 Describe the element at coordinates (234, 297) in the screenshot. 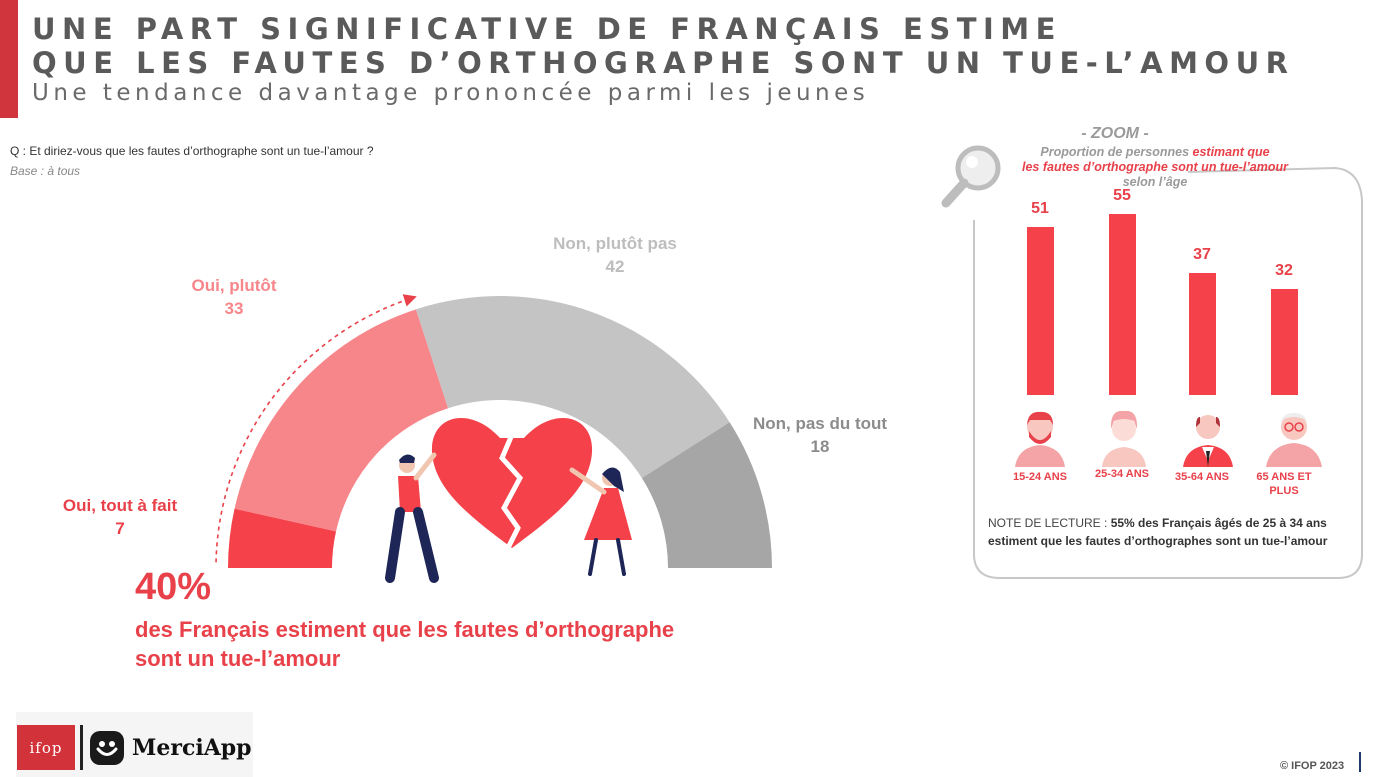

I see `label-oui-plutot: Oui, plutôt 33` at that location.